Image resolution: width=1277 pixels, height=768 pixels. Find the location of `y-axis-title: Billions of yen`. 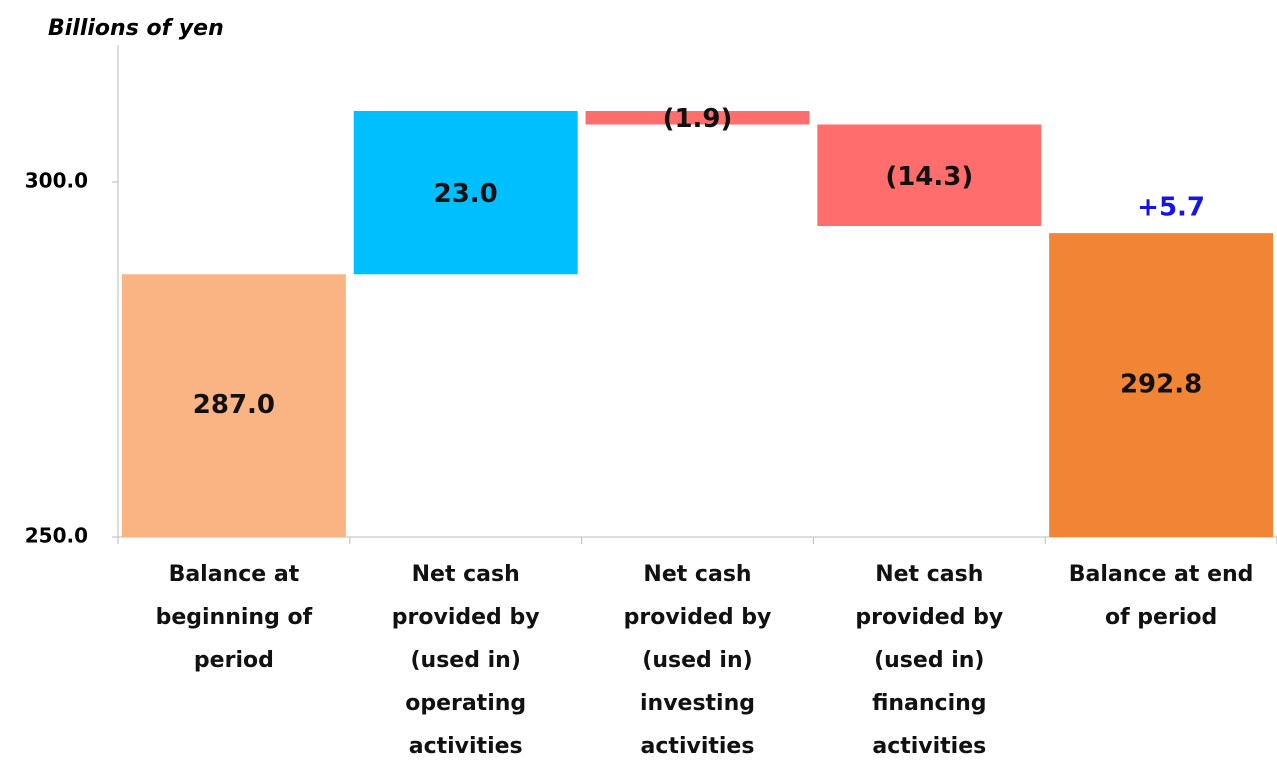

y-axis-title: Billions of yen is located at coordinates (136, 28).